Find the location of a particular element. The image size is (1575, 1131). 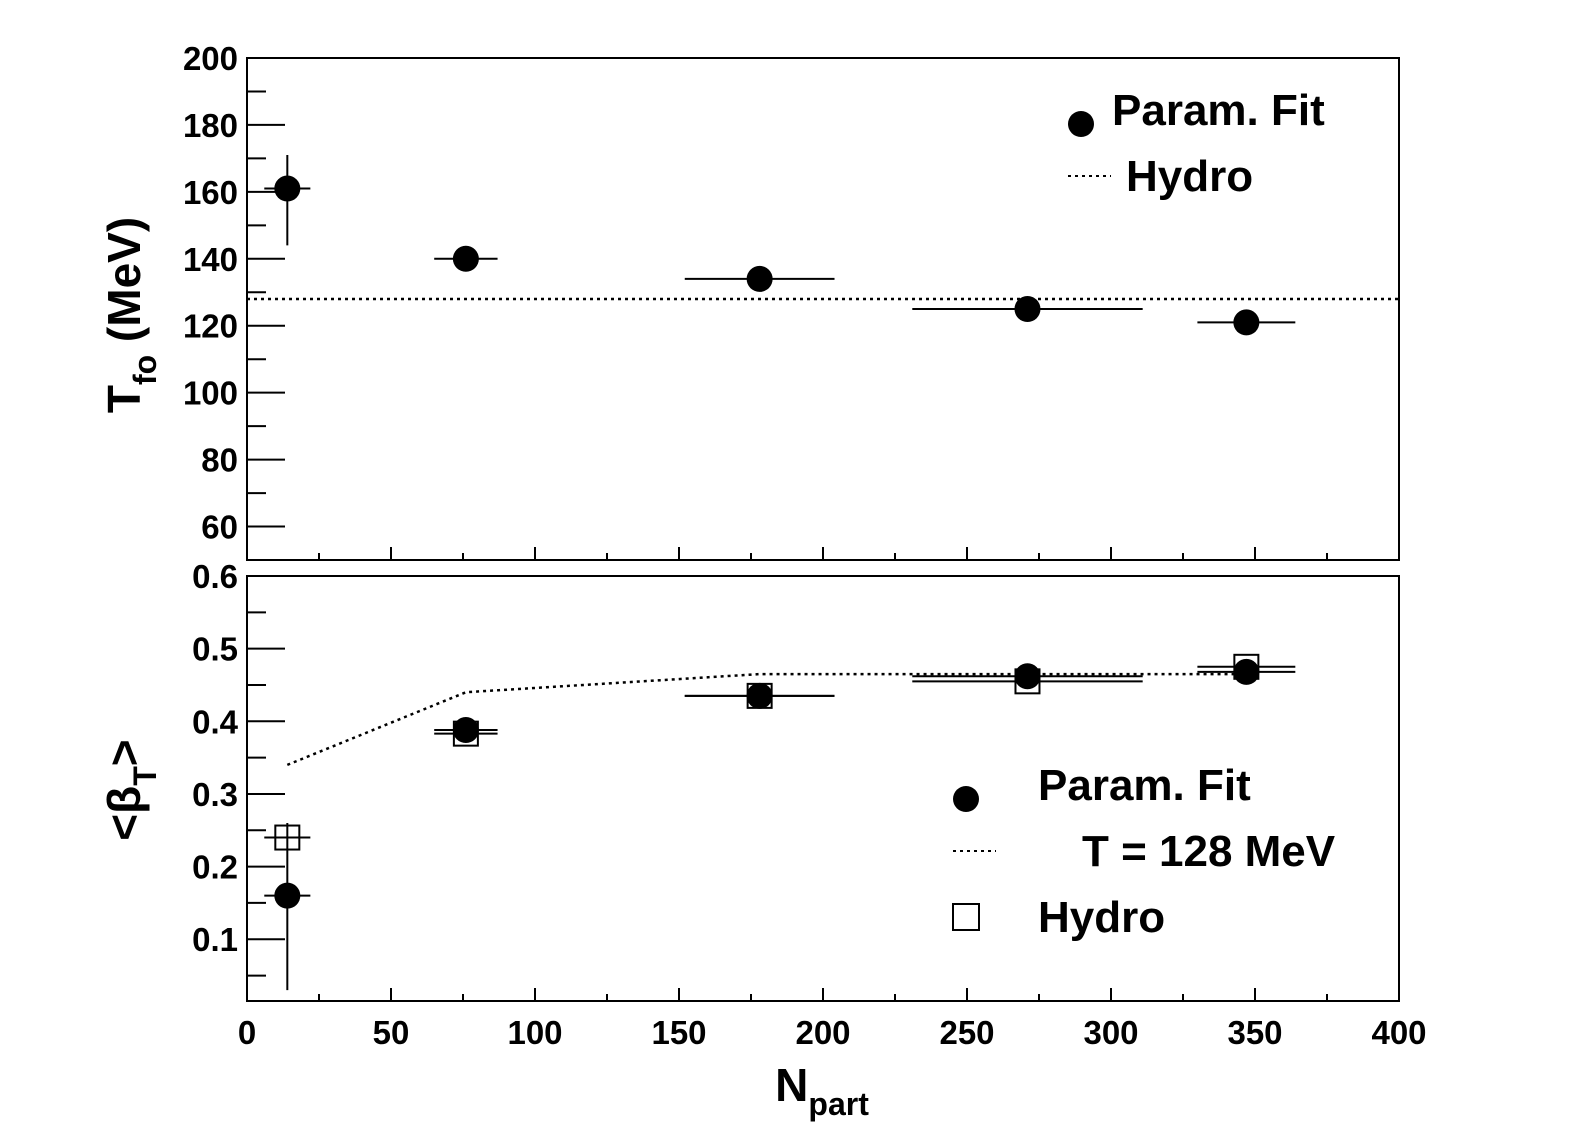

bottom-y-axis-title-sub: T is located at coordinates (145, 776).